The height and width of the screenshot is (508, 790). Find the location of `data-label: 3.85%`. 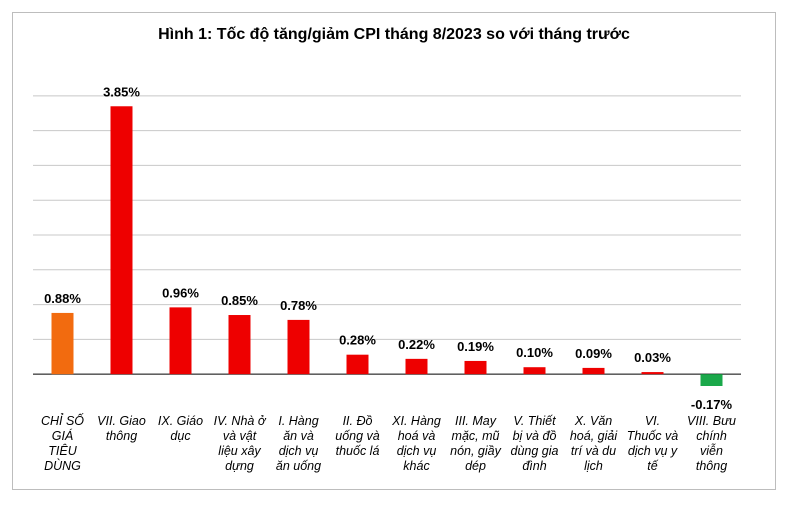

data-label: 3.85% is located at coordinates (121, 91).